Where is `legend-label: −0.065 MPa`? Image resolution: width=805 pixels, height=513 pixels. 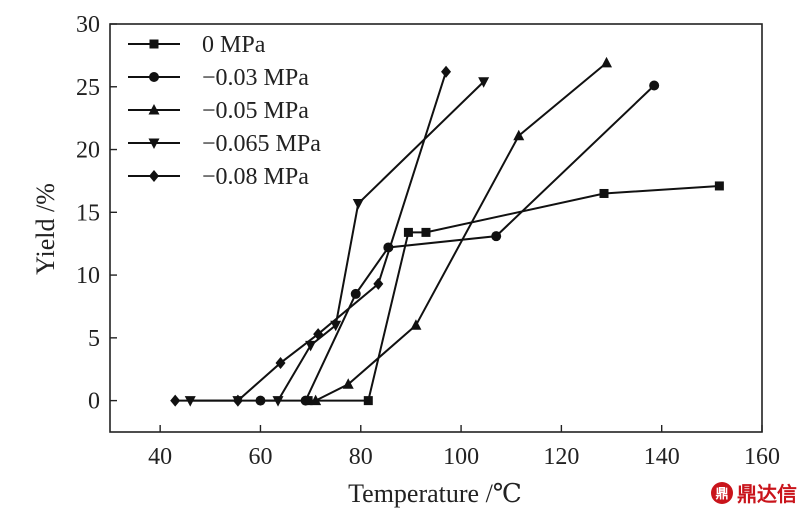 legend-label: −0.065 MPa is located at coordinates (261, 144).